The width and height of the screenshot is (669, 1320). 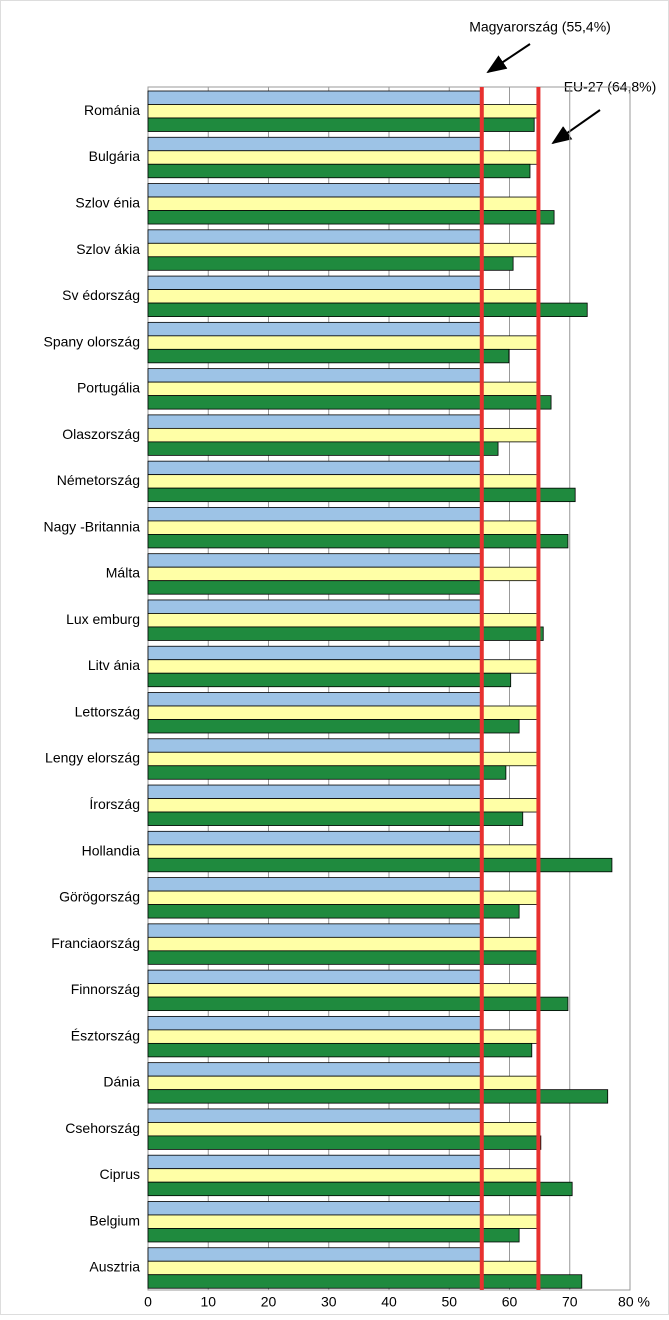 What do you see at coordinates (114, 804) in the screenshot?
I see `y-tick-label: Írország` at bounding box center [114, 804].